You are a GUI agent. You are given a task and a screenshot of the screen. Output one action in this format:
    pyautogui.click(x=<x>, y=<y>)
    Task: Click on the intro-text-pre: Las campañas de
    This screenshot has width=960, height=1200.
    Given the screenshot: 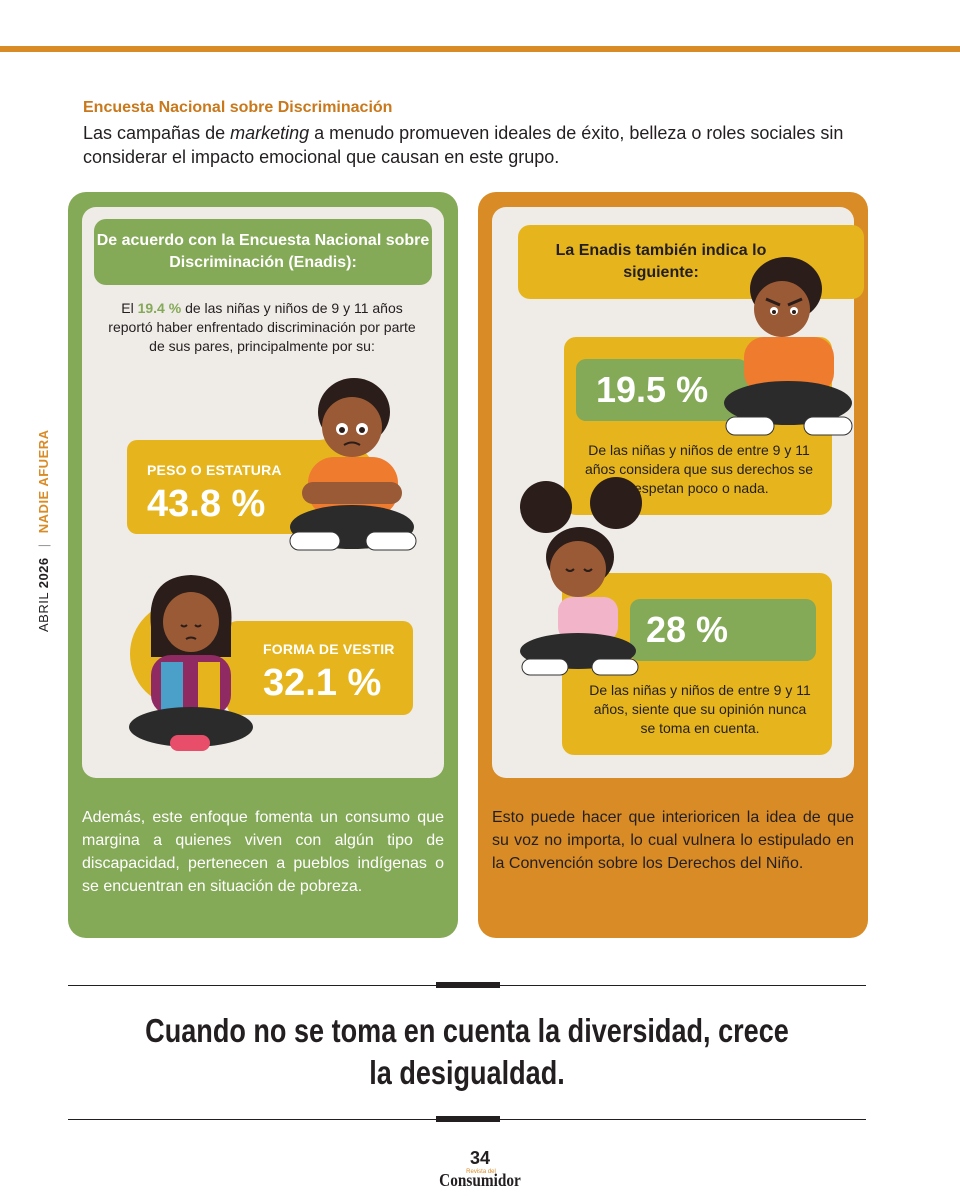 What is the action you would take?
    pyautogui.click(x=157, y=133)
    